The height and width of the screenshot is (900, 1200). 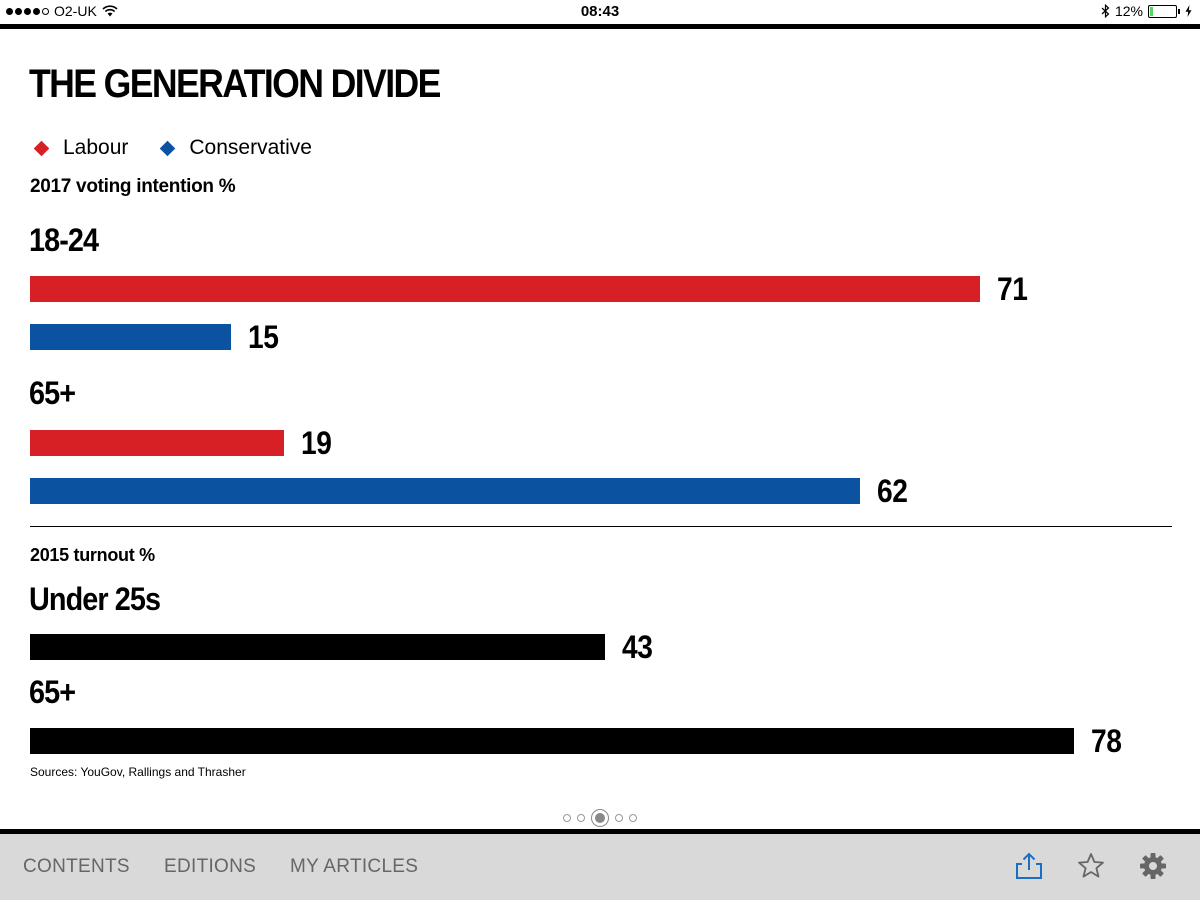 I want to click on turnout-subhead: 2015 turnout %, so click(x=92, y=555).